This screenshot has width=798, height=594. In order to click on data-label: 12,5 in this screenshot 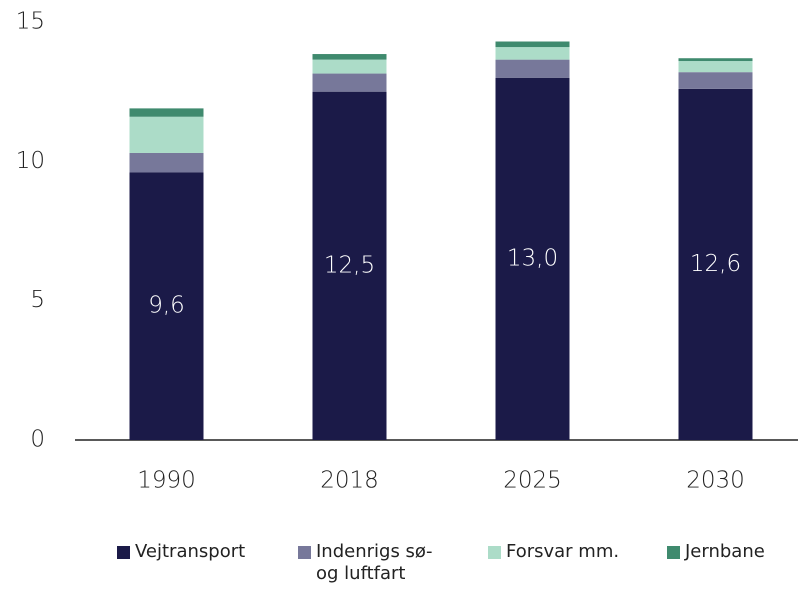, I will do `click(349, 265)`.